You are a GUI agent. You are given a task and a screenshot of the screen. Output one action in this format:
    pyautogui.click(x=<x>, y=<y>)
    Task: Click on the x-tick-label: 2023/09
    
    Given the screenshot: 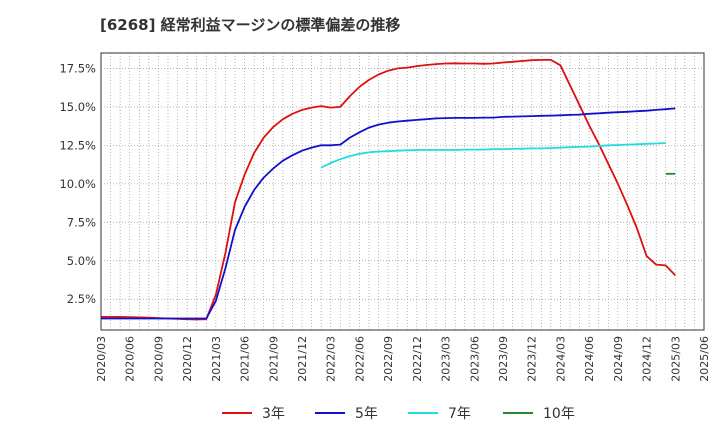 What is the action you would take?
    pyautogui.click(x=503, y=359)
    